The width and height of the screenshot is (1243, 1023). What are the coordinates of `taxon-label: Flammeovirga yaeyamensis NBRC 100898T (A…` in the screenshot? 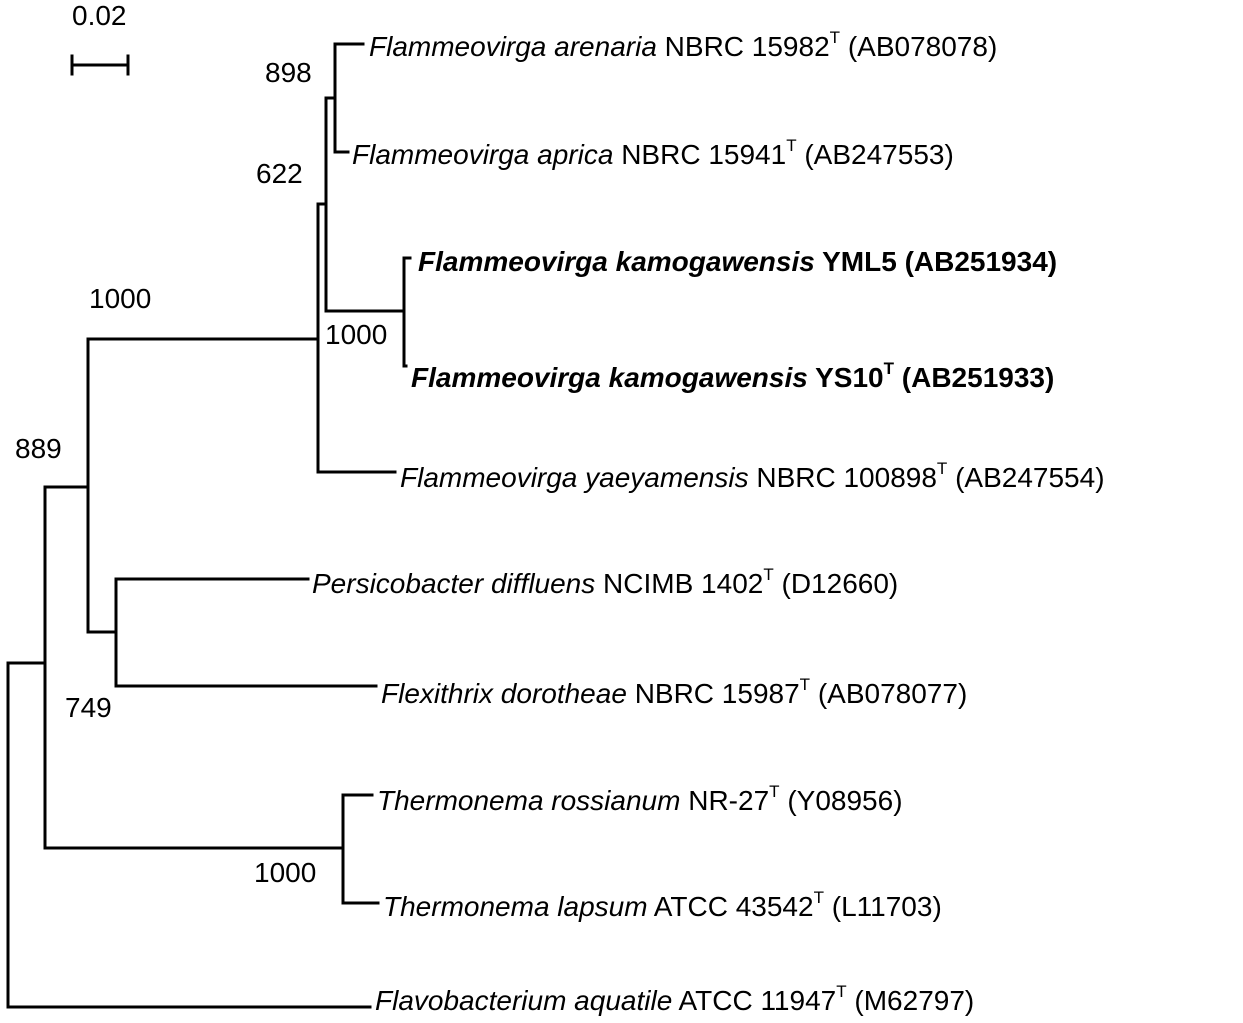 It's located at (752, 476).